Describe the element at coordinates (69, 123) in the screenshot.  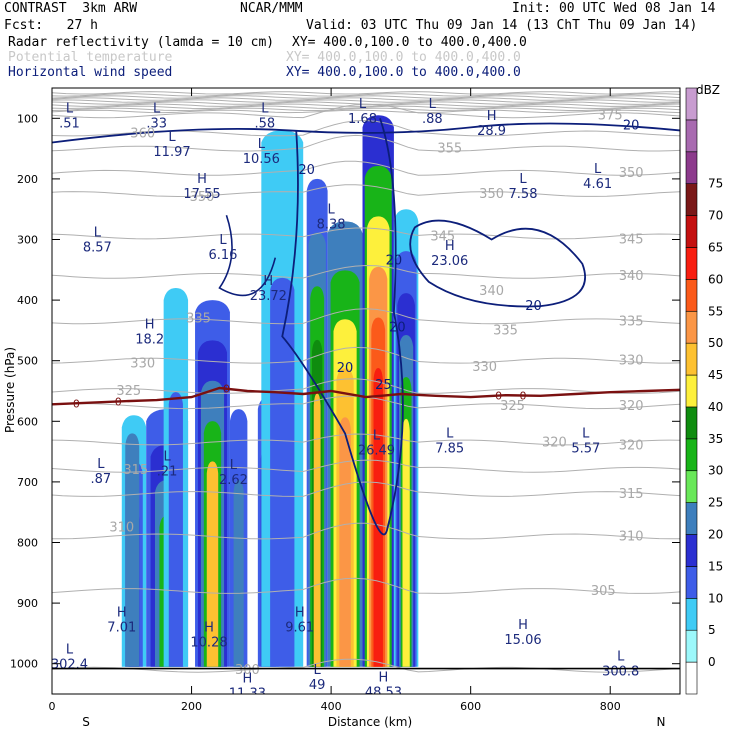
I see `hl-value-0: .51` at that location.